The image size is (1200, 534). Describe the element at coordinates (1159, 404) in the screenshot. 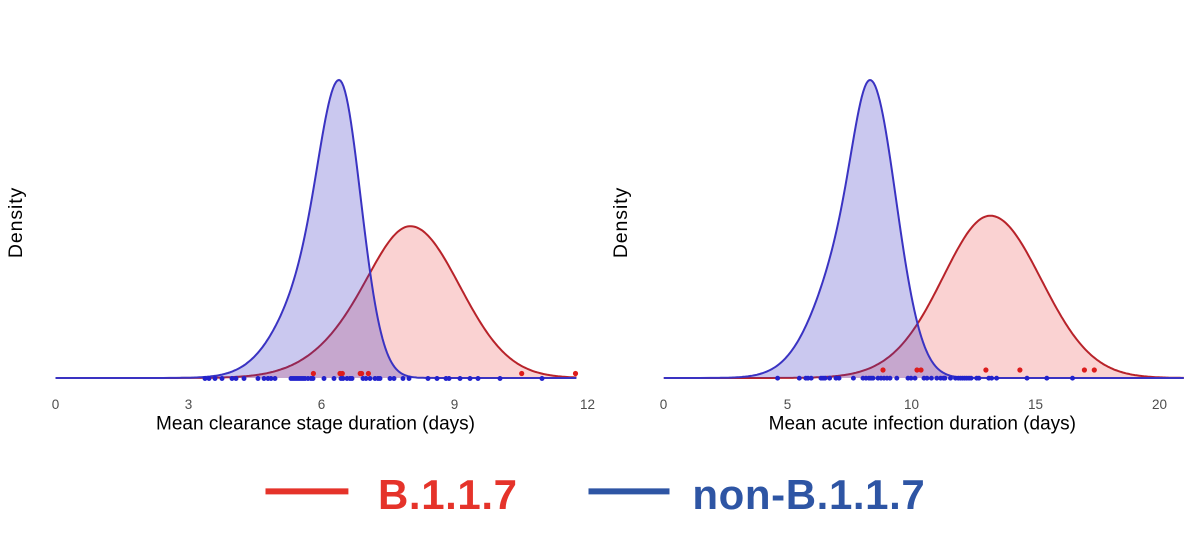

I see `svg-text: 20` at that location.